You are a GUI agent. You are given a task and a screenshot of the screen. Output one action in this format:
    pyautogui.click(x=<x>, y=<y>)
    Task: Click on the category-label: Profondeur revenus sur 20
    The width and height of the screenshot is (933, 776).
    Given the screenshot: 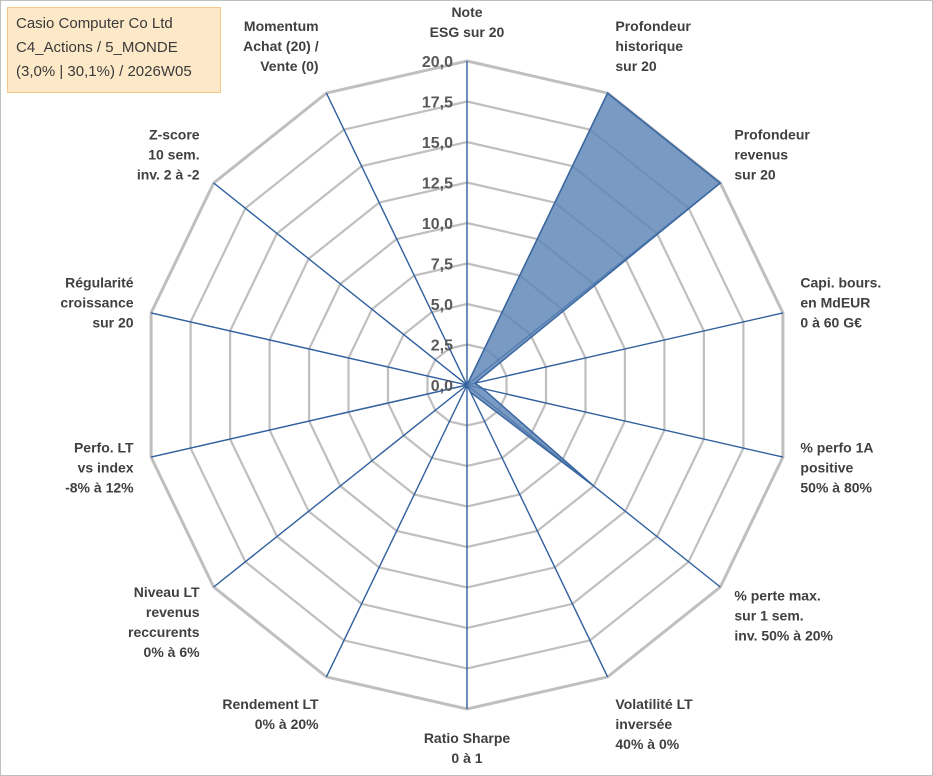 What is the action you would take?
    pyautogui.click(x=772, y=154)
    